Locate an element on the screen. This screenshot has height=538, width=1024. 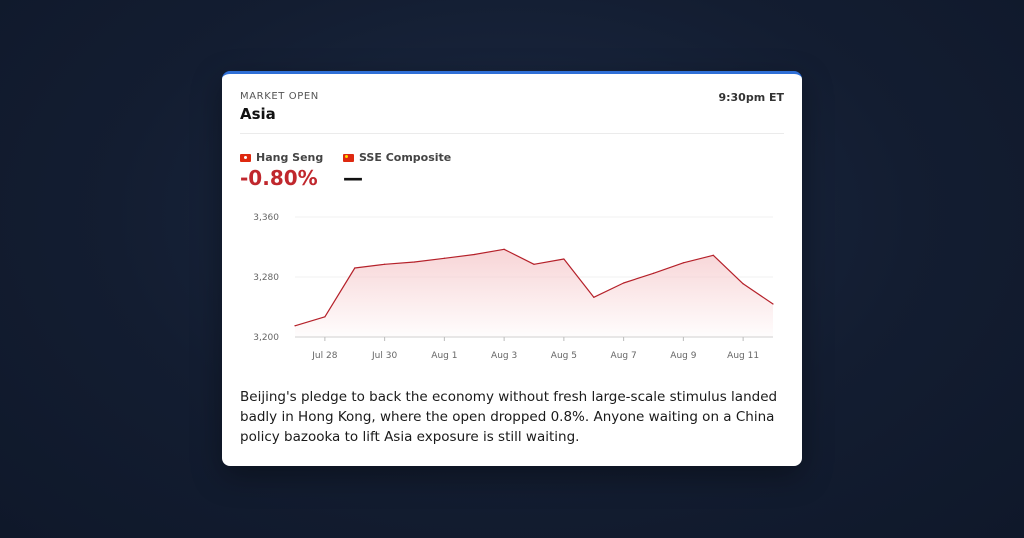
x-tick-label: Aug 9 is located at coordinates (683, 356).